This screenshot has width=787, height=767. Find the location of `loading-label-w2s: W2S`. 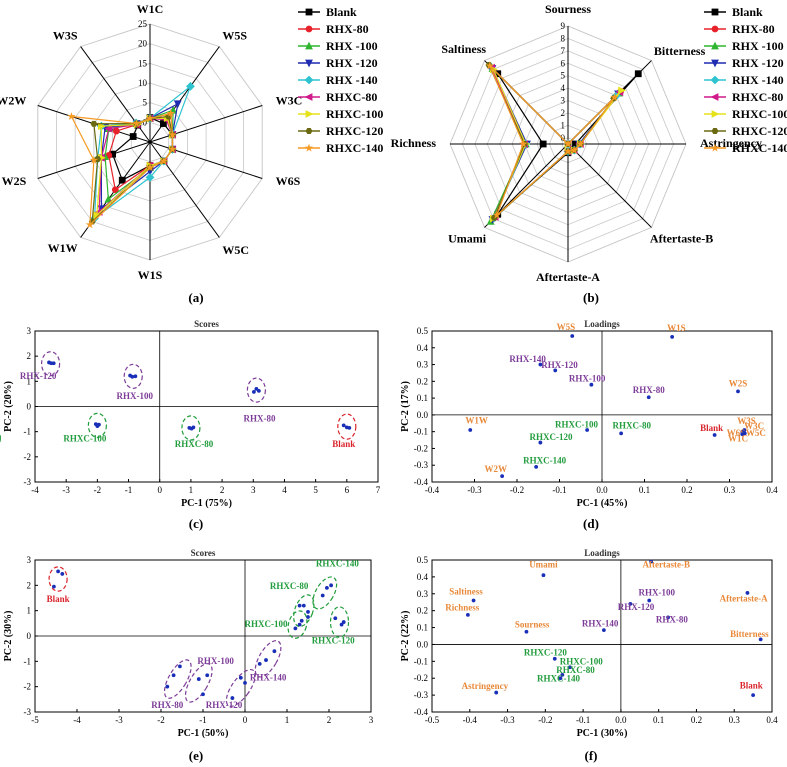

loading-label-w2s: W2S is located at coordinates (738, 383).